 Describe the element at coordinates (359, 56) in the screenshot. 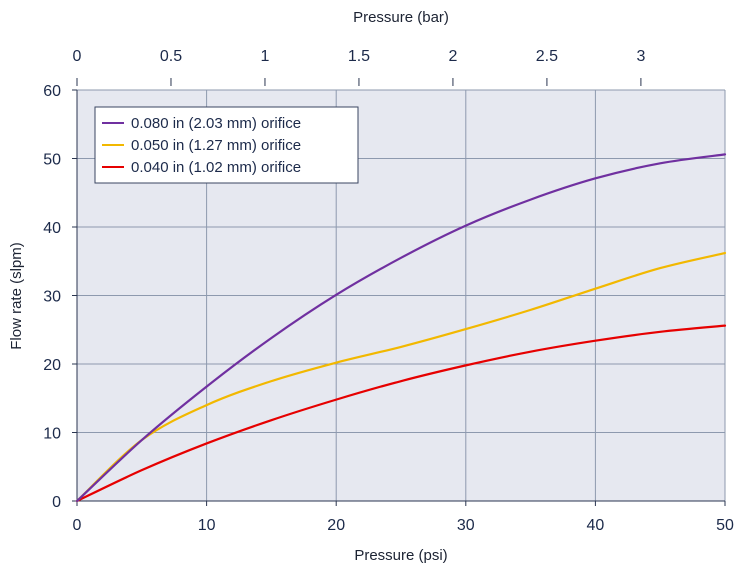

I see `x2-tick-label: 1.5` at that location.